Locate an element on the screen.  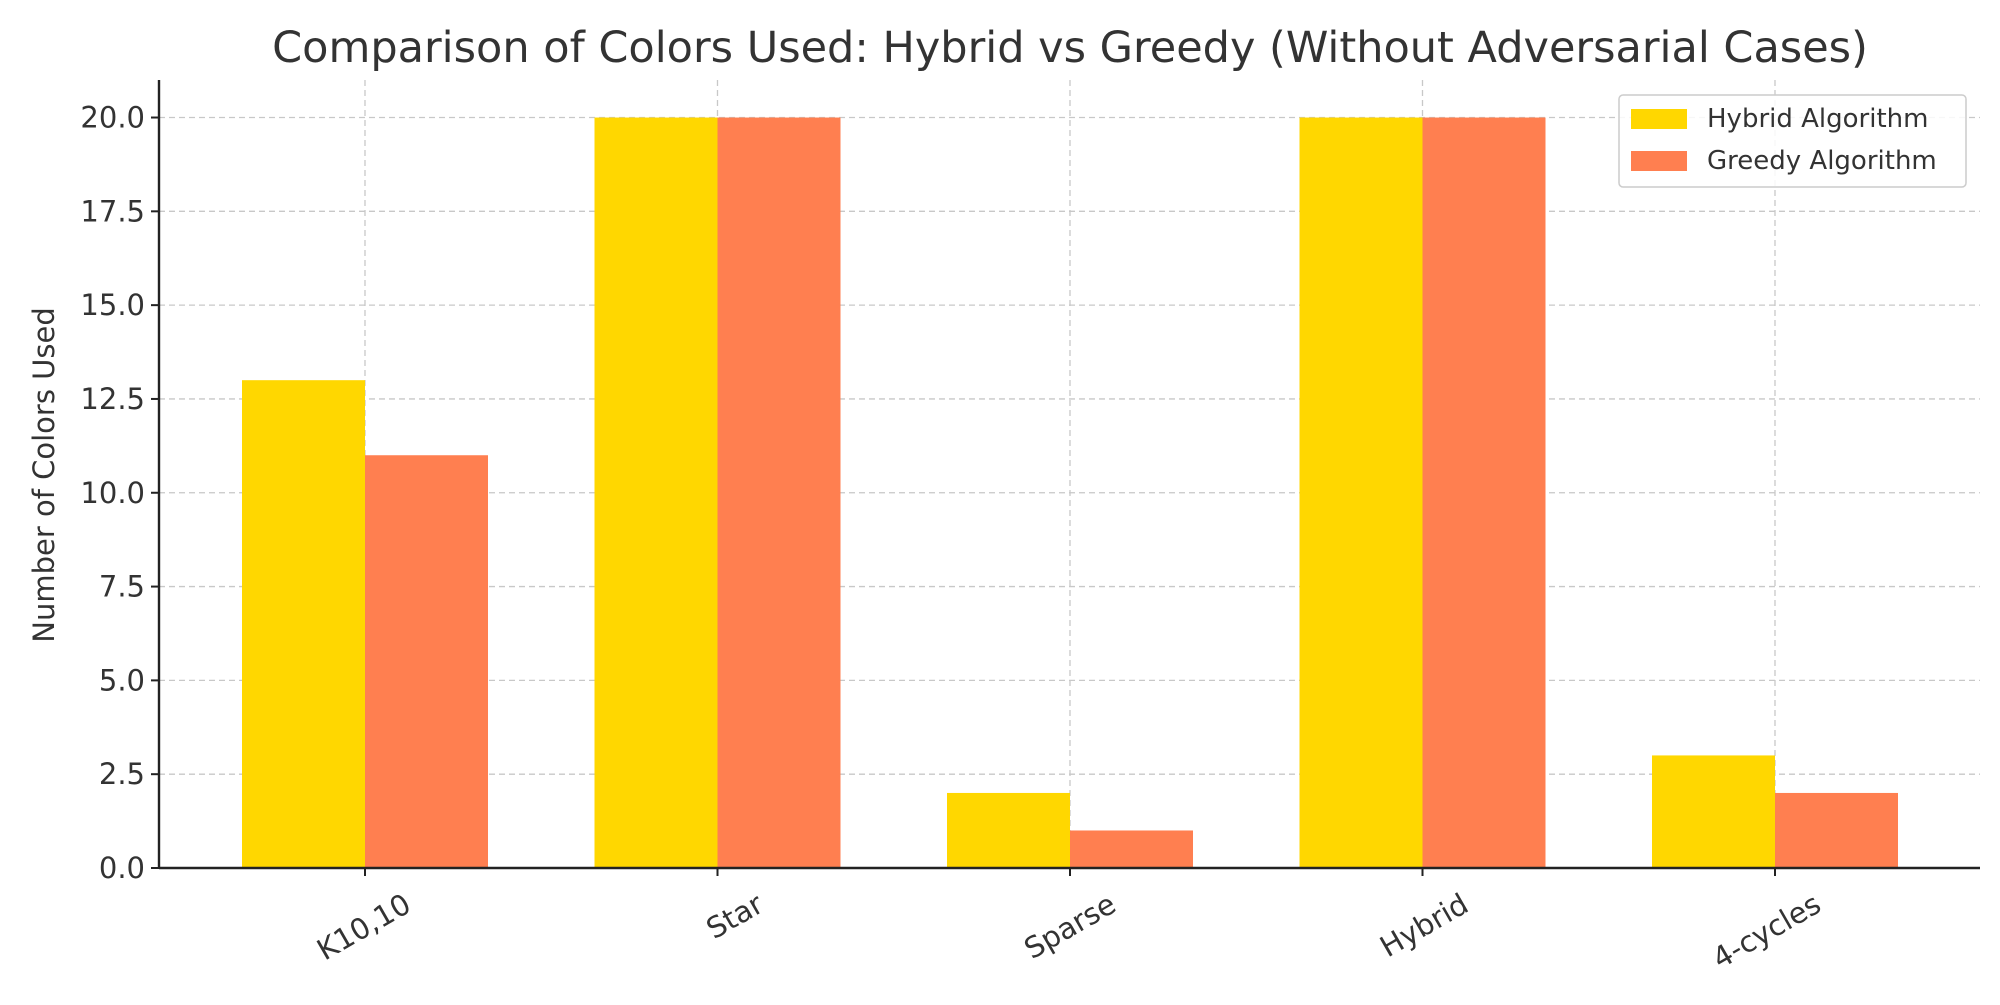
x-tick-label: Sparse is located at coordinates (1069, 926).